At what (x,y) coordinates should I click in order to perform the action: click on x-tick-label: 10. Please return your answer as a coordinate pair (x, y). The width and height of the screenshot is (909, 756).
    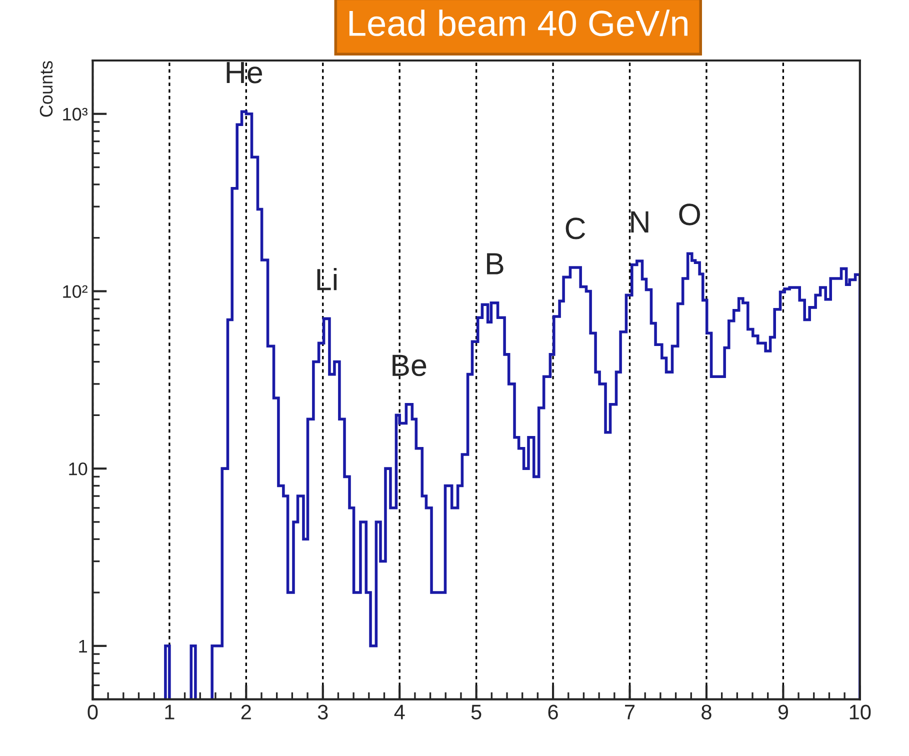
    Looking at the image, I should click on (860, 712).